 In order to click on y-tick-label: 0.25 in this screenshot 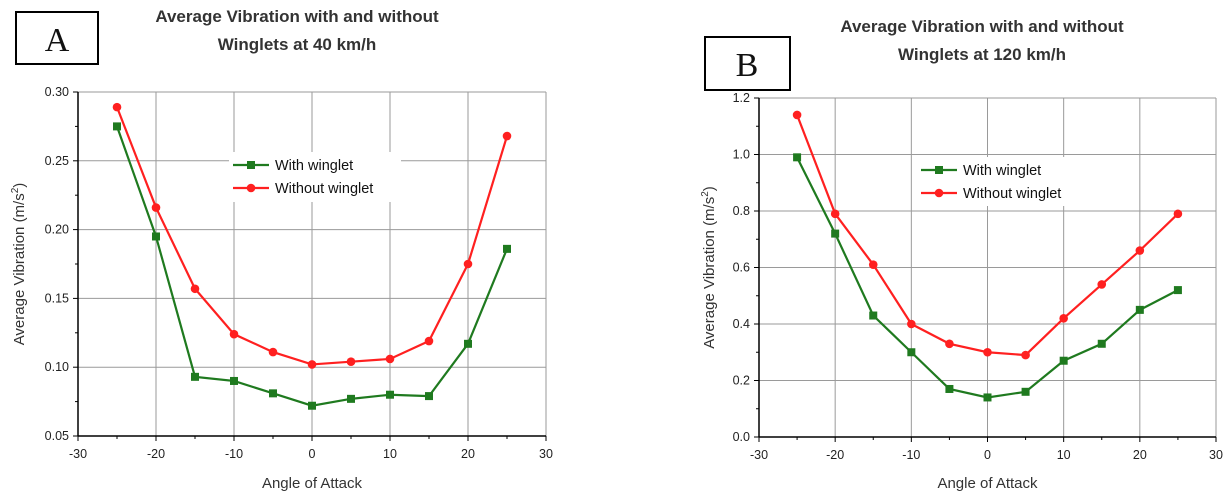, I will do `click(57, 161)`.